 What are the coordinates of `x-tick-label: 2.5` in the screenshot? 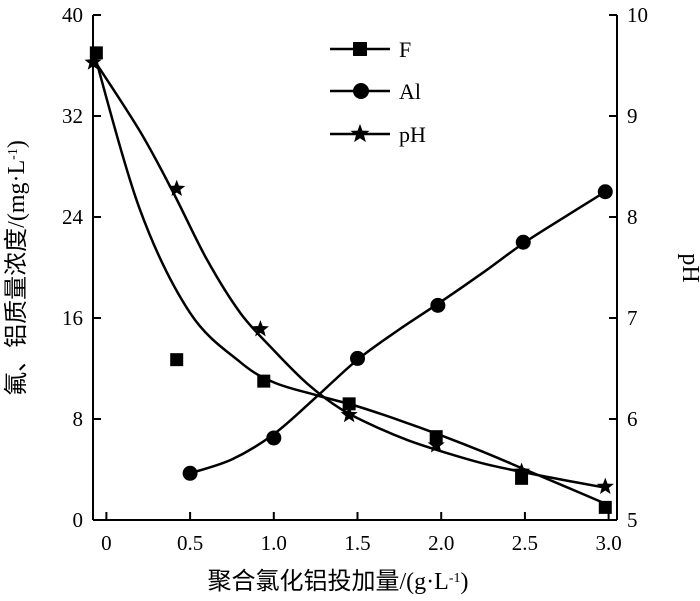 It's located at (525, 543).